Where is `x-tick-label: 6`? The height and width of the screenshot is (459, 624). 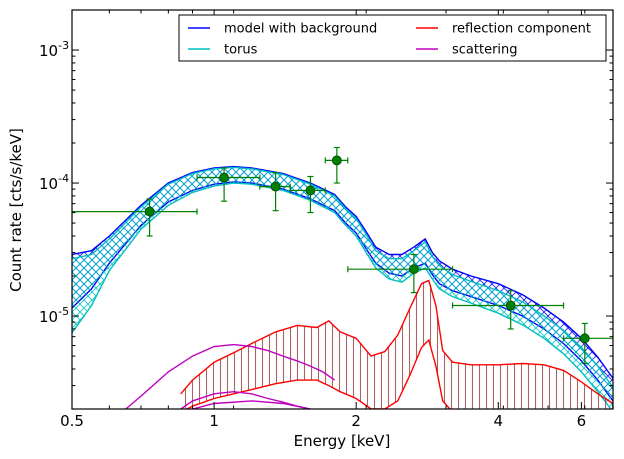
x-tick-label: 6 is located at coordinates (582, 421).